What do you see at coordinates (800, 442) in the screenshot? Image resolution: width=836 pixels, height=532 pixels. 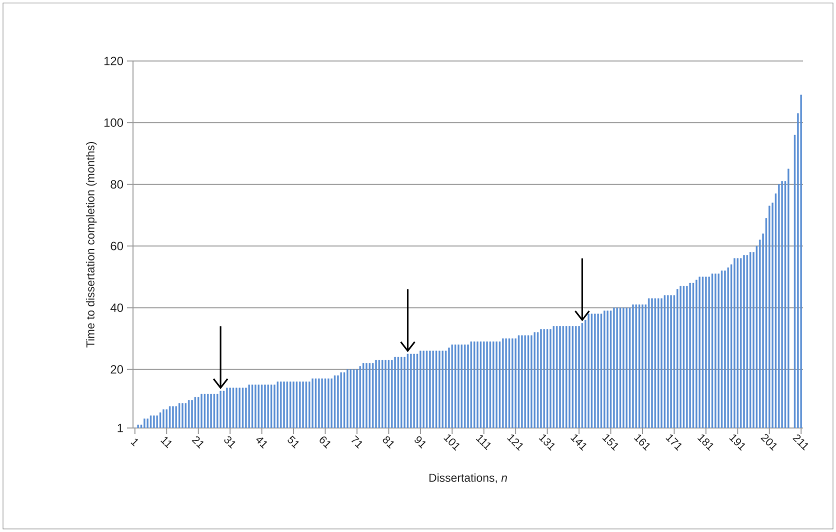 I see `x-tick-label: 211` at bounding box center [800, 442].